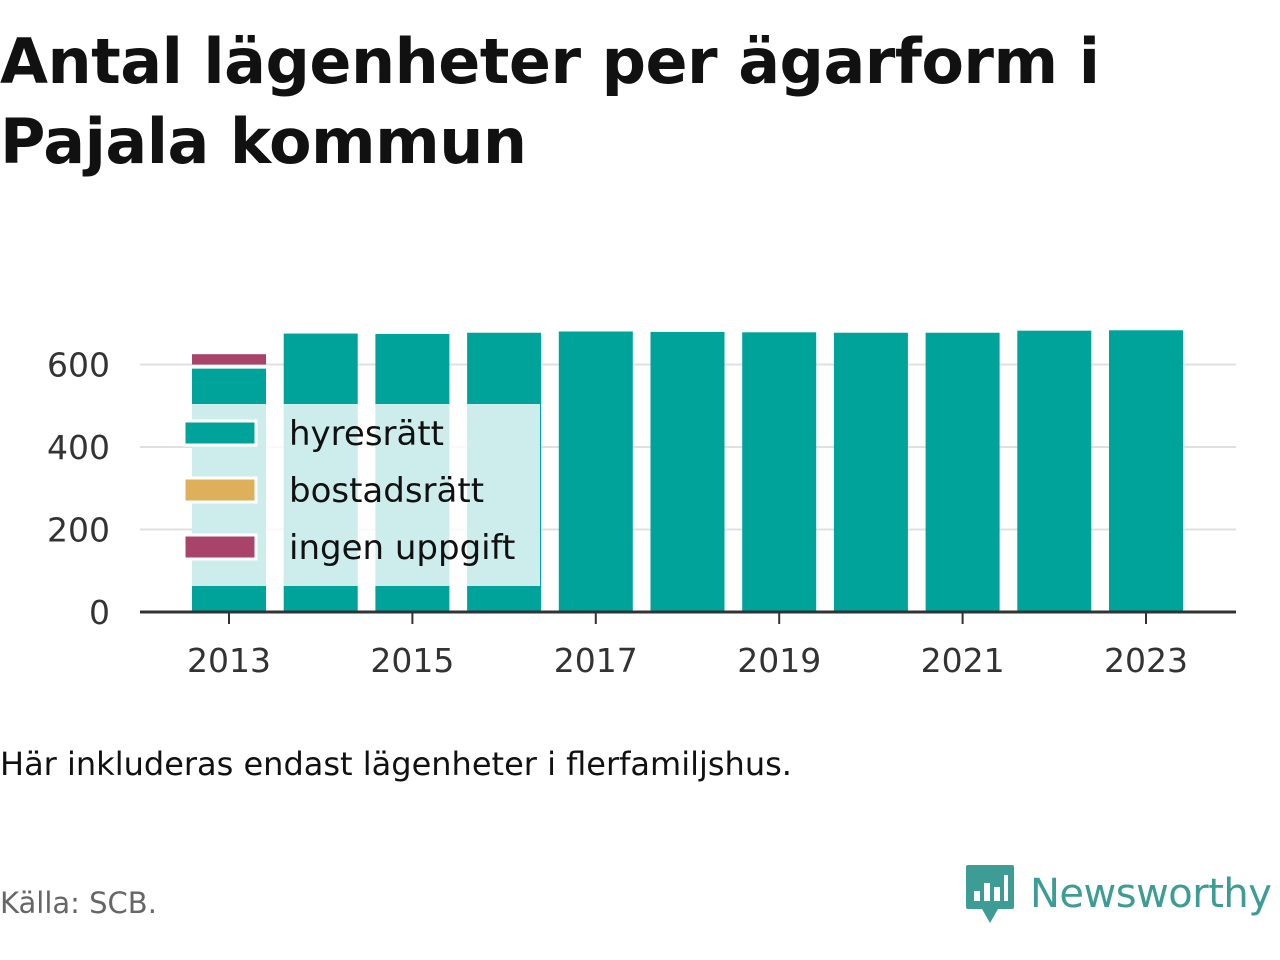  Describe the element at coordinates (229, 360) in the screenshot. I see `bar-ingen-uppgift-2013` at that location.